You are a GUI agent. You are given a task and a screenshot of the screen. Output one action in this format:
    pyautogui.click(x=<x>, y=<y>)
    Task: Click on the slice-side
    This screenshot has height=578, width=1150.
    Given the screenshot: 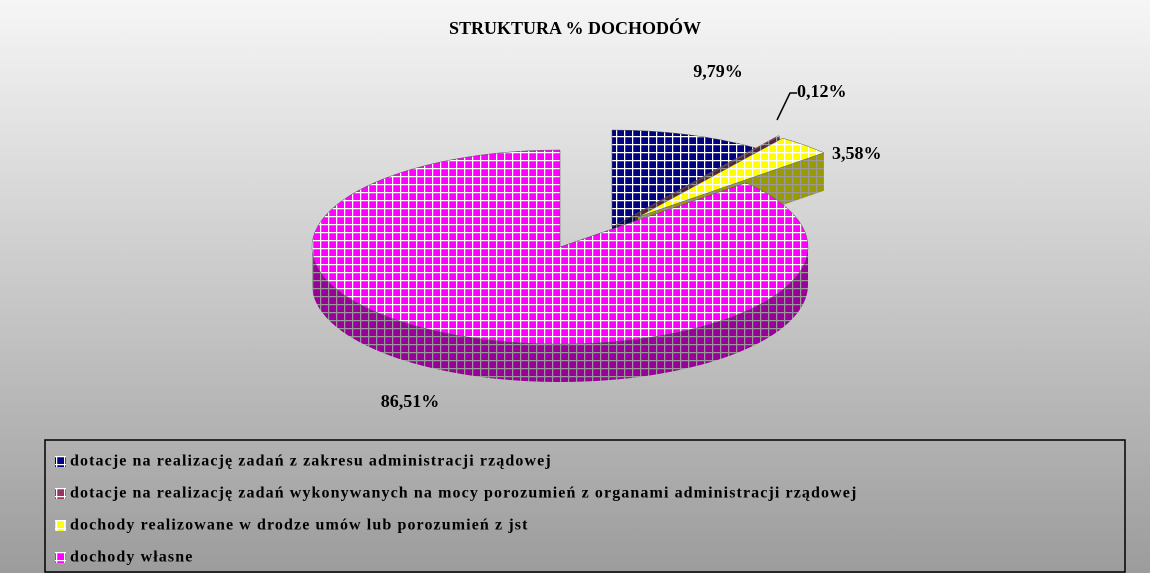 What is the action you would take?
    pyautogui.click(x=560, y=314)
    